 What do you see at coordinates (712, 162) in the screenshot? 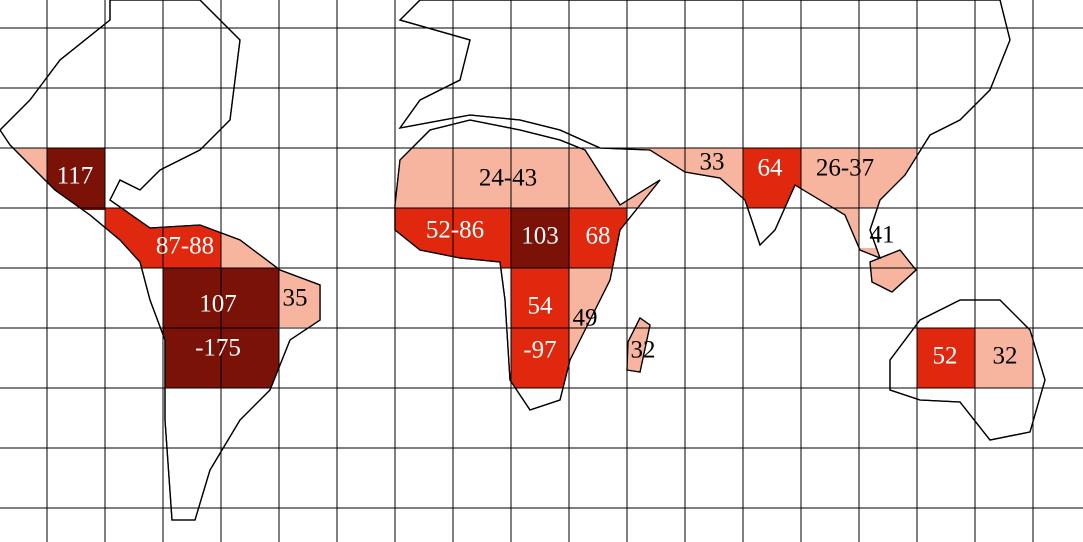
I see `region-label: 33` at bounding box center [712, 162].